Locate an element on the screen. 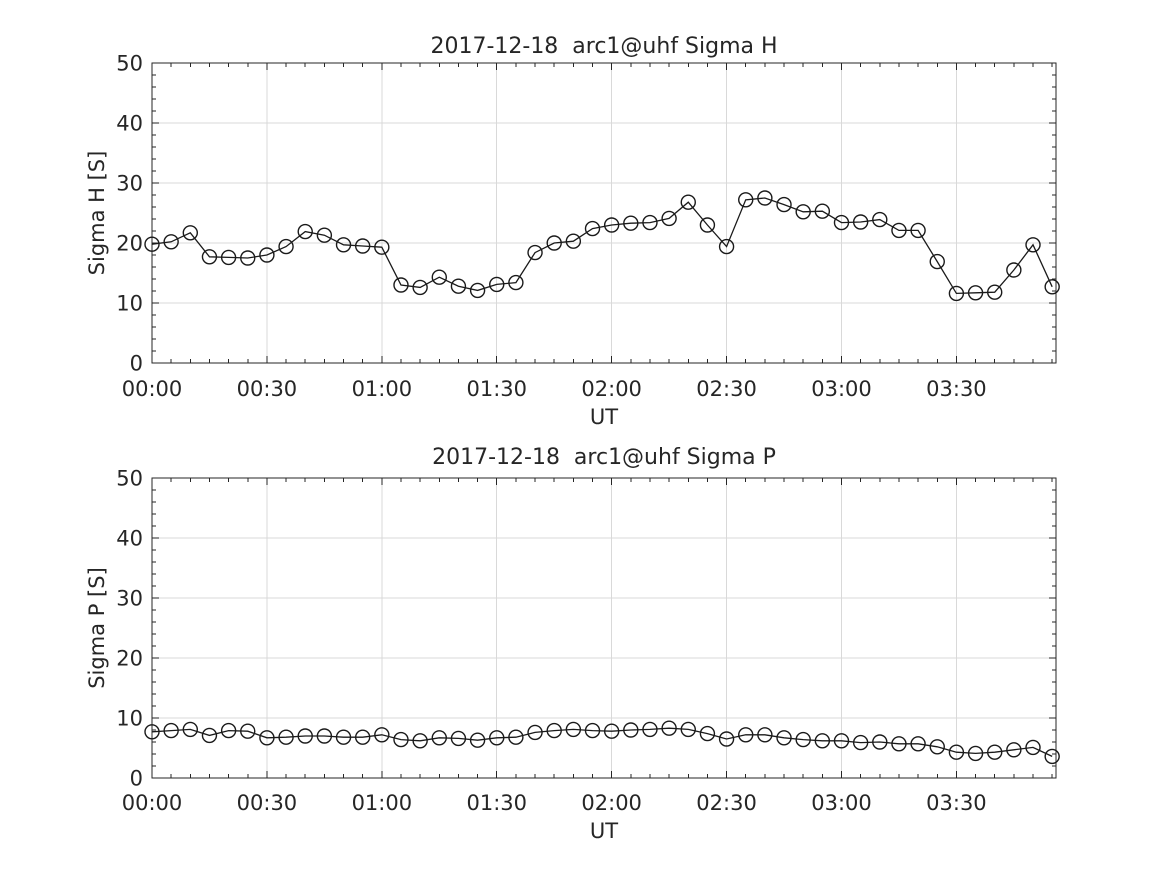 The height and width of the screenshot is (875, 1167). y-tick-label: 10 is located at coordinates (129, 304).